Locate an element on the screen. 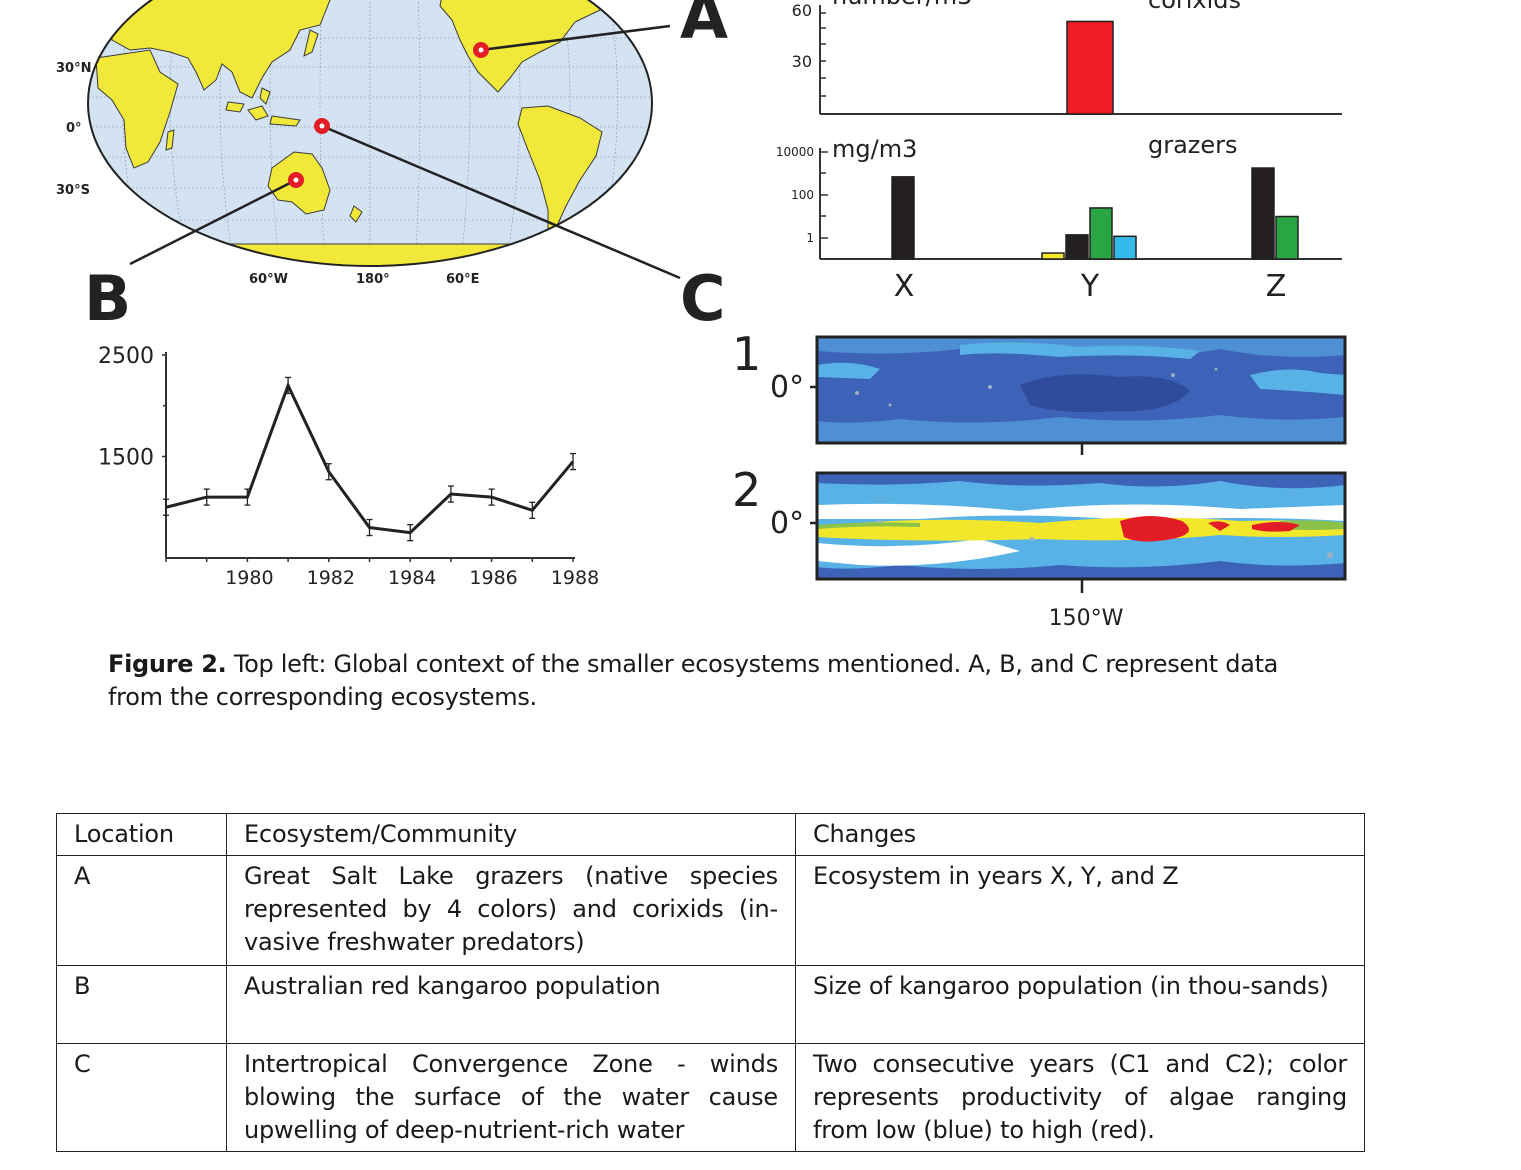  panel-number-2: 2 is located at coordinates (746, 490).